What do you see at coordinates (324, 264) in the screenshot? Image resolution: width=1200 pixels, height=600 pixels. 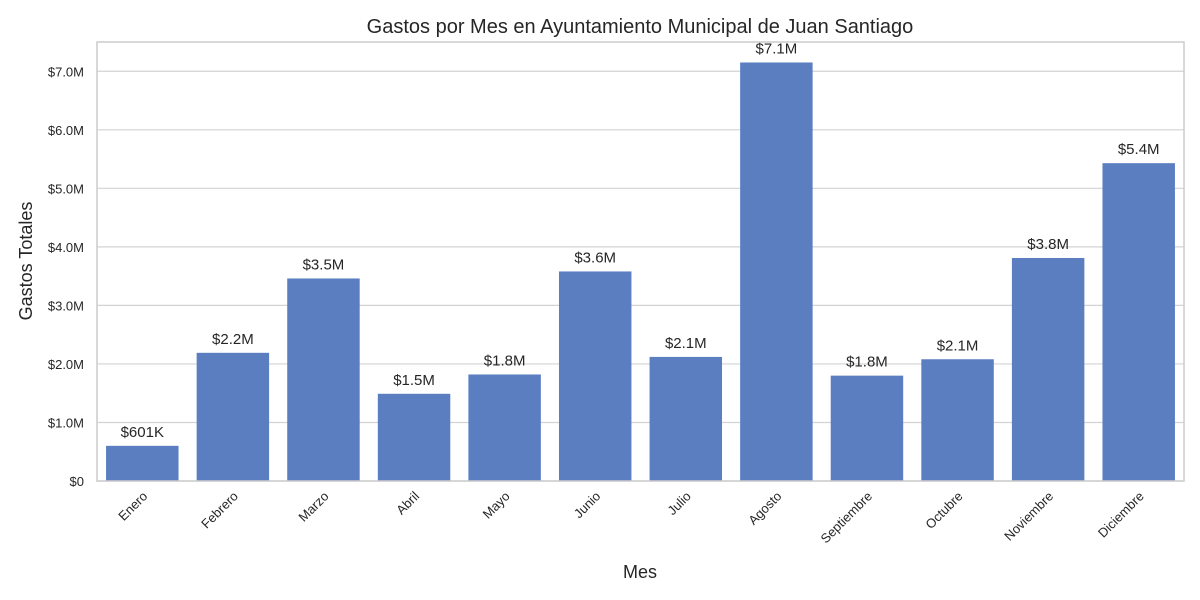 I see `data-label: $3.5M` at bounding box center [324, 264].